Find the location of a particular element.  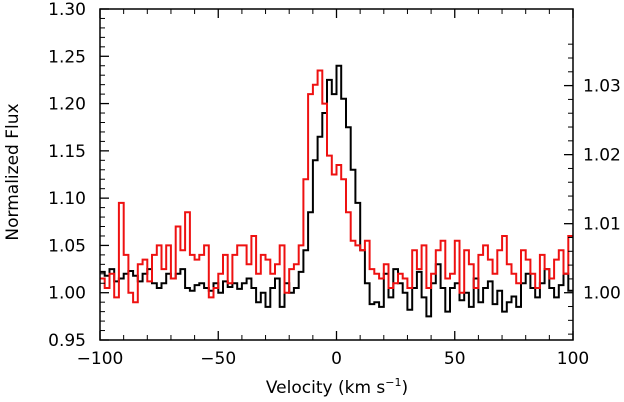

y-tick-label: 1.15 is located at coordinates (67, 152).